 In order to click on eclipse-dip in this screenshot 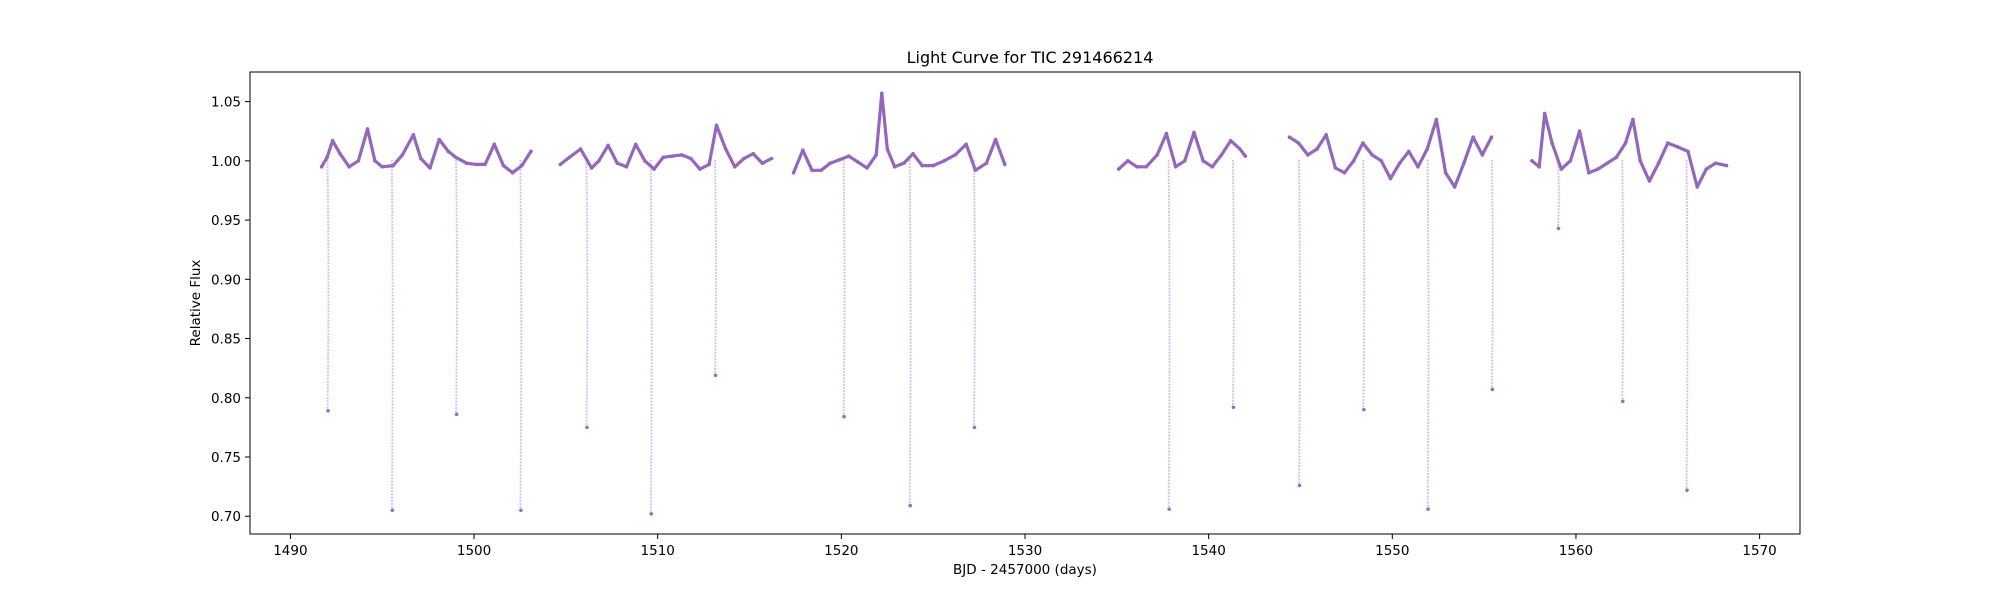, I will do `click(910, 333)`.